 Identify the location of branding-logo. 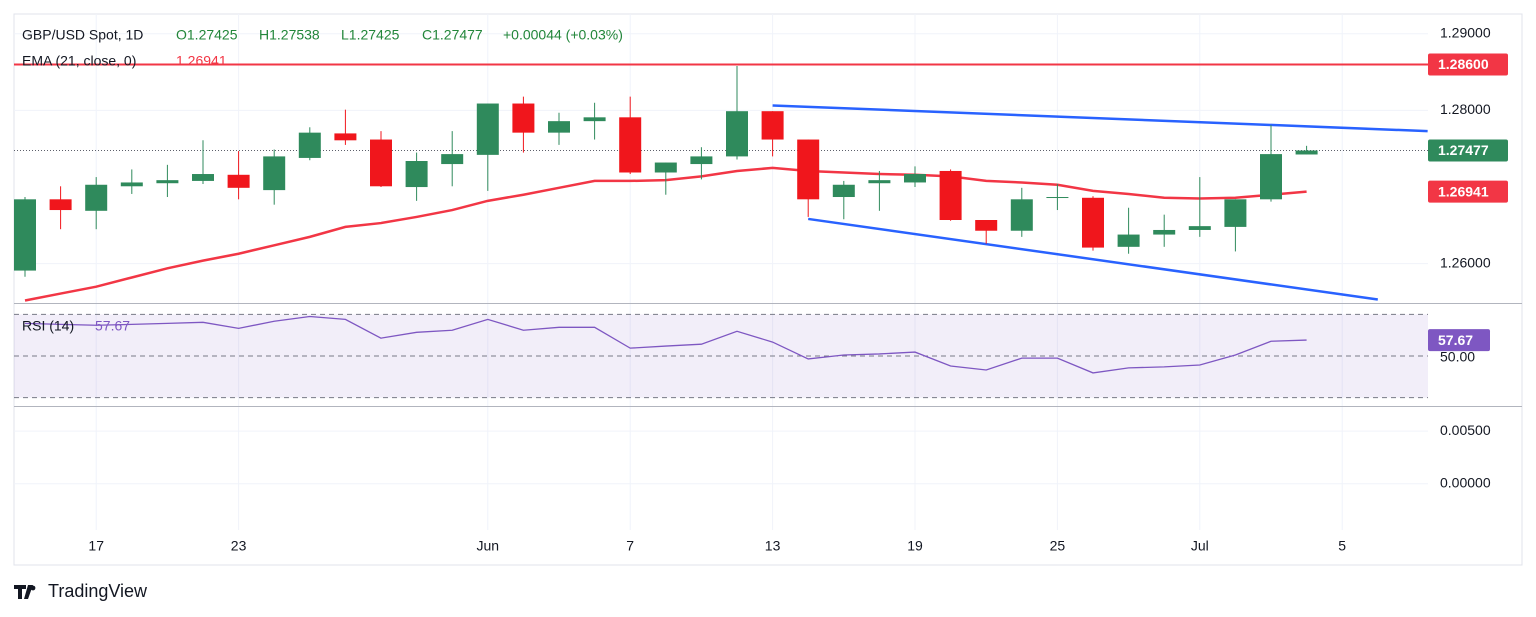
(25, 592).